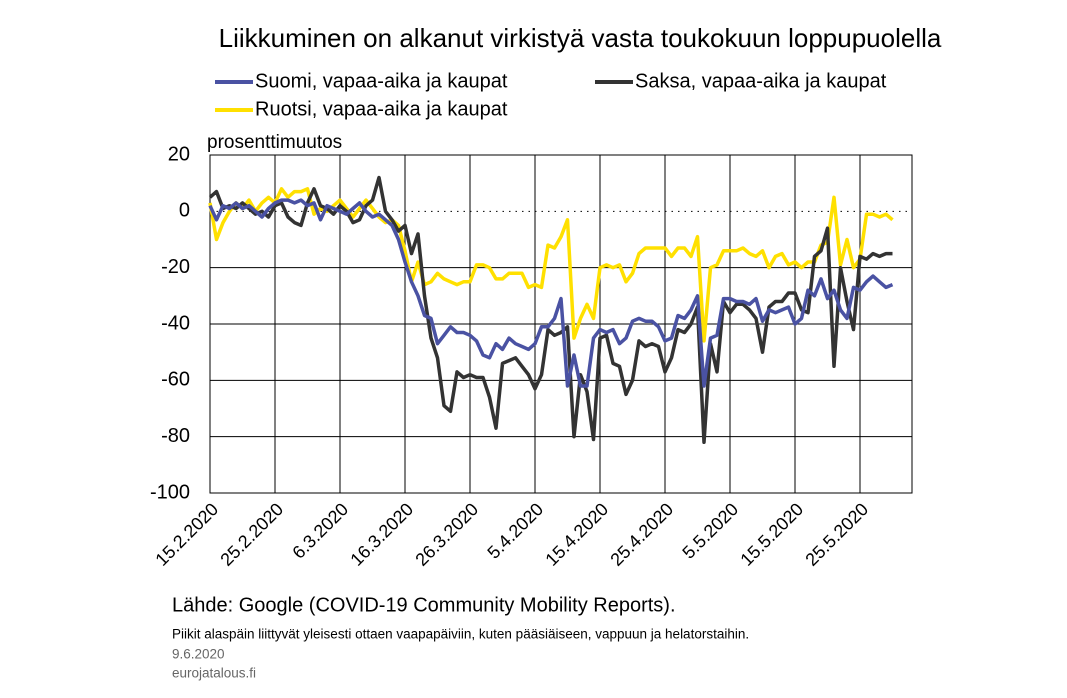 The image size is (1067, 698). What do you see at coordinates (771, 534) in the screenshot?
I see `x-tick-label: 15.5.2020` at bounding box center [771, 534].